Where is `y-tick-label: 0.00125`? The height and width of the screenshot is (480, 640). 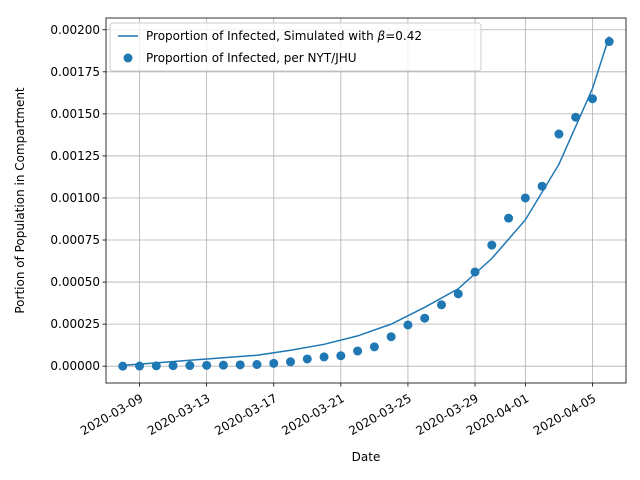 y-tick-label: 0.00125 is located at coordinates (75, 156).